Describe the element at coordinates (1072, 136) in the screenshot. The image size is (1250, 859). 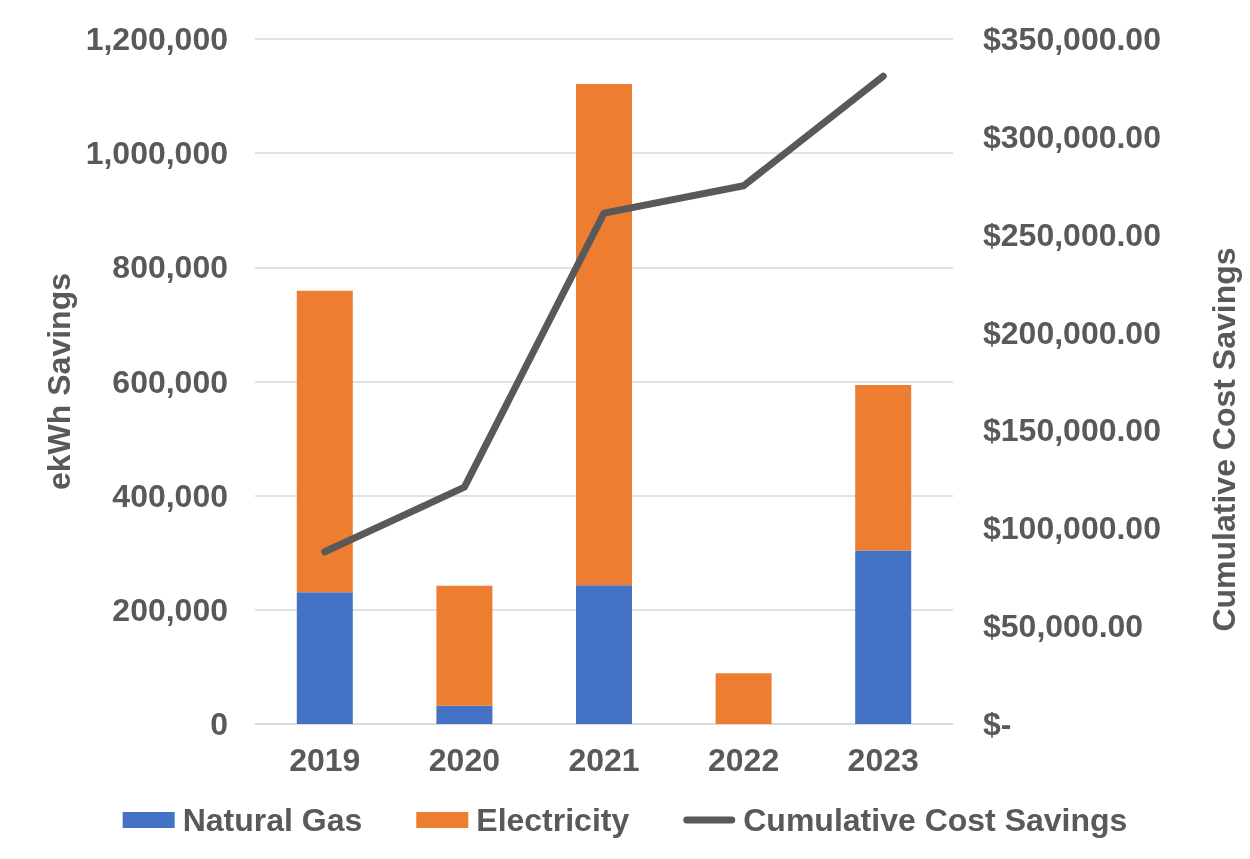
I see `y2-tick-label: $300,000.00` at that location.